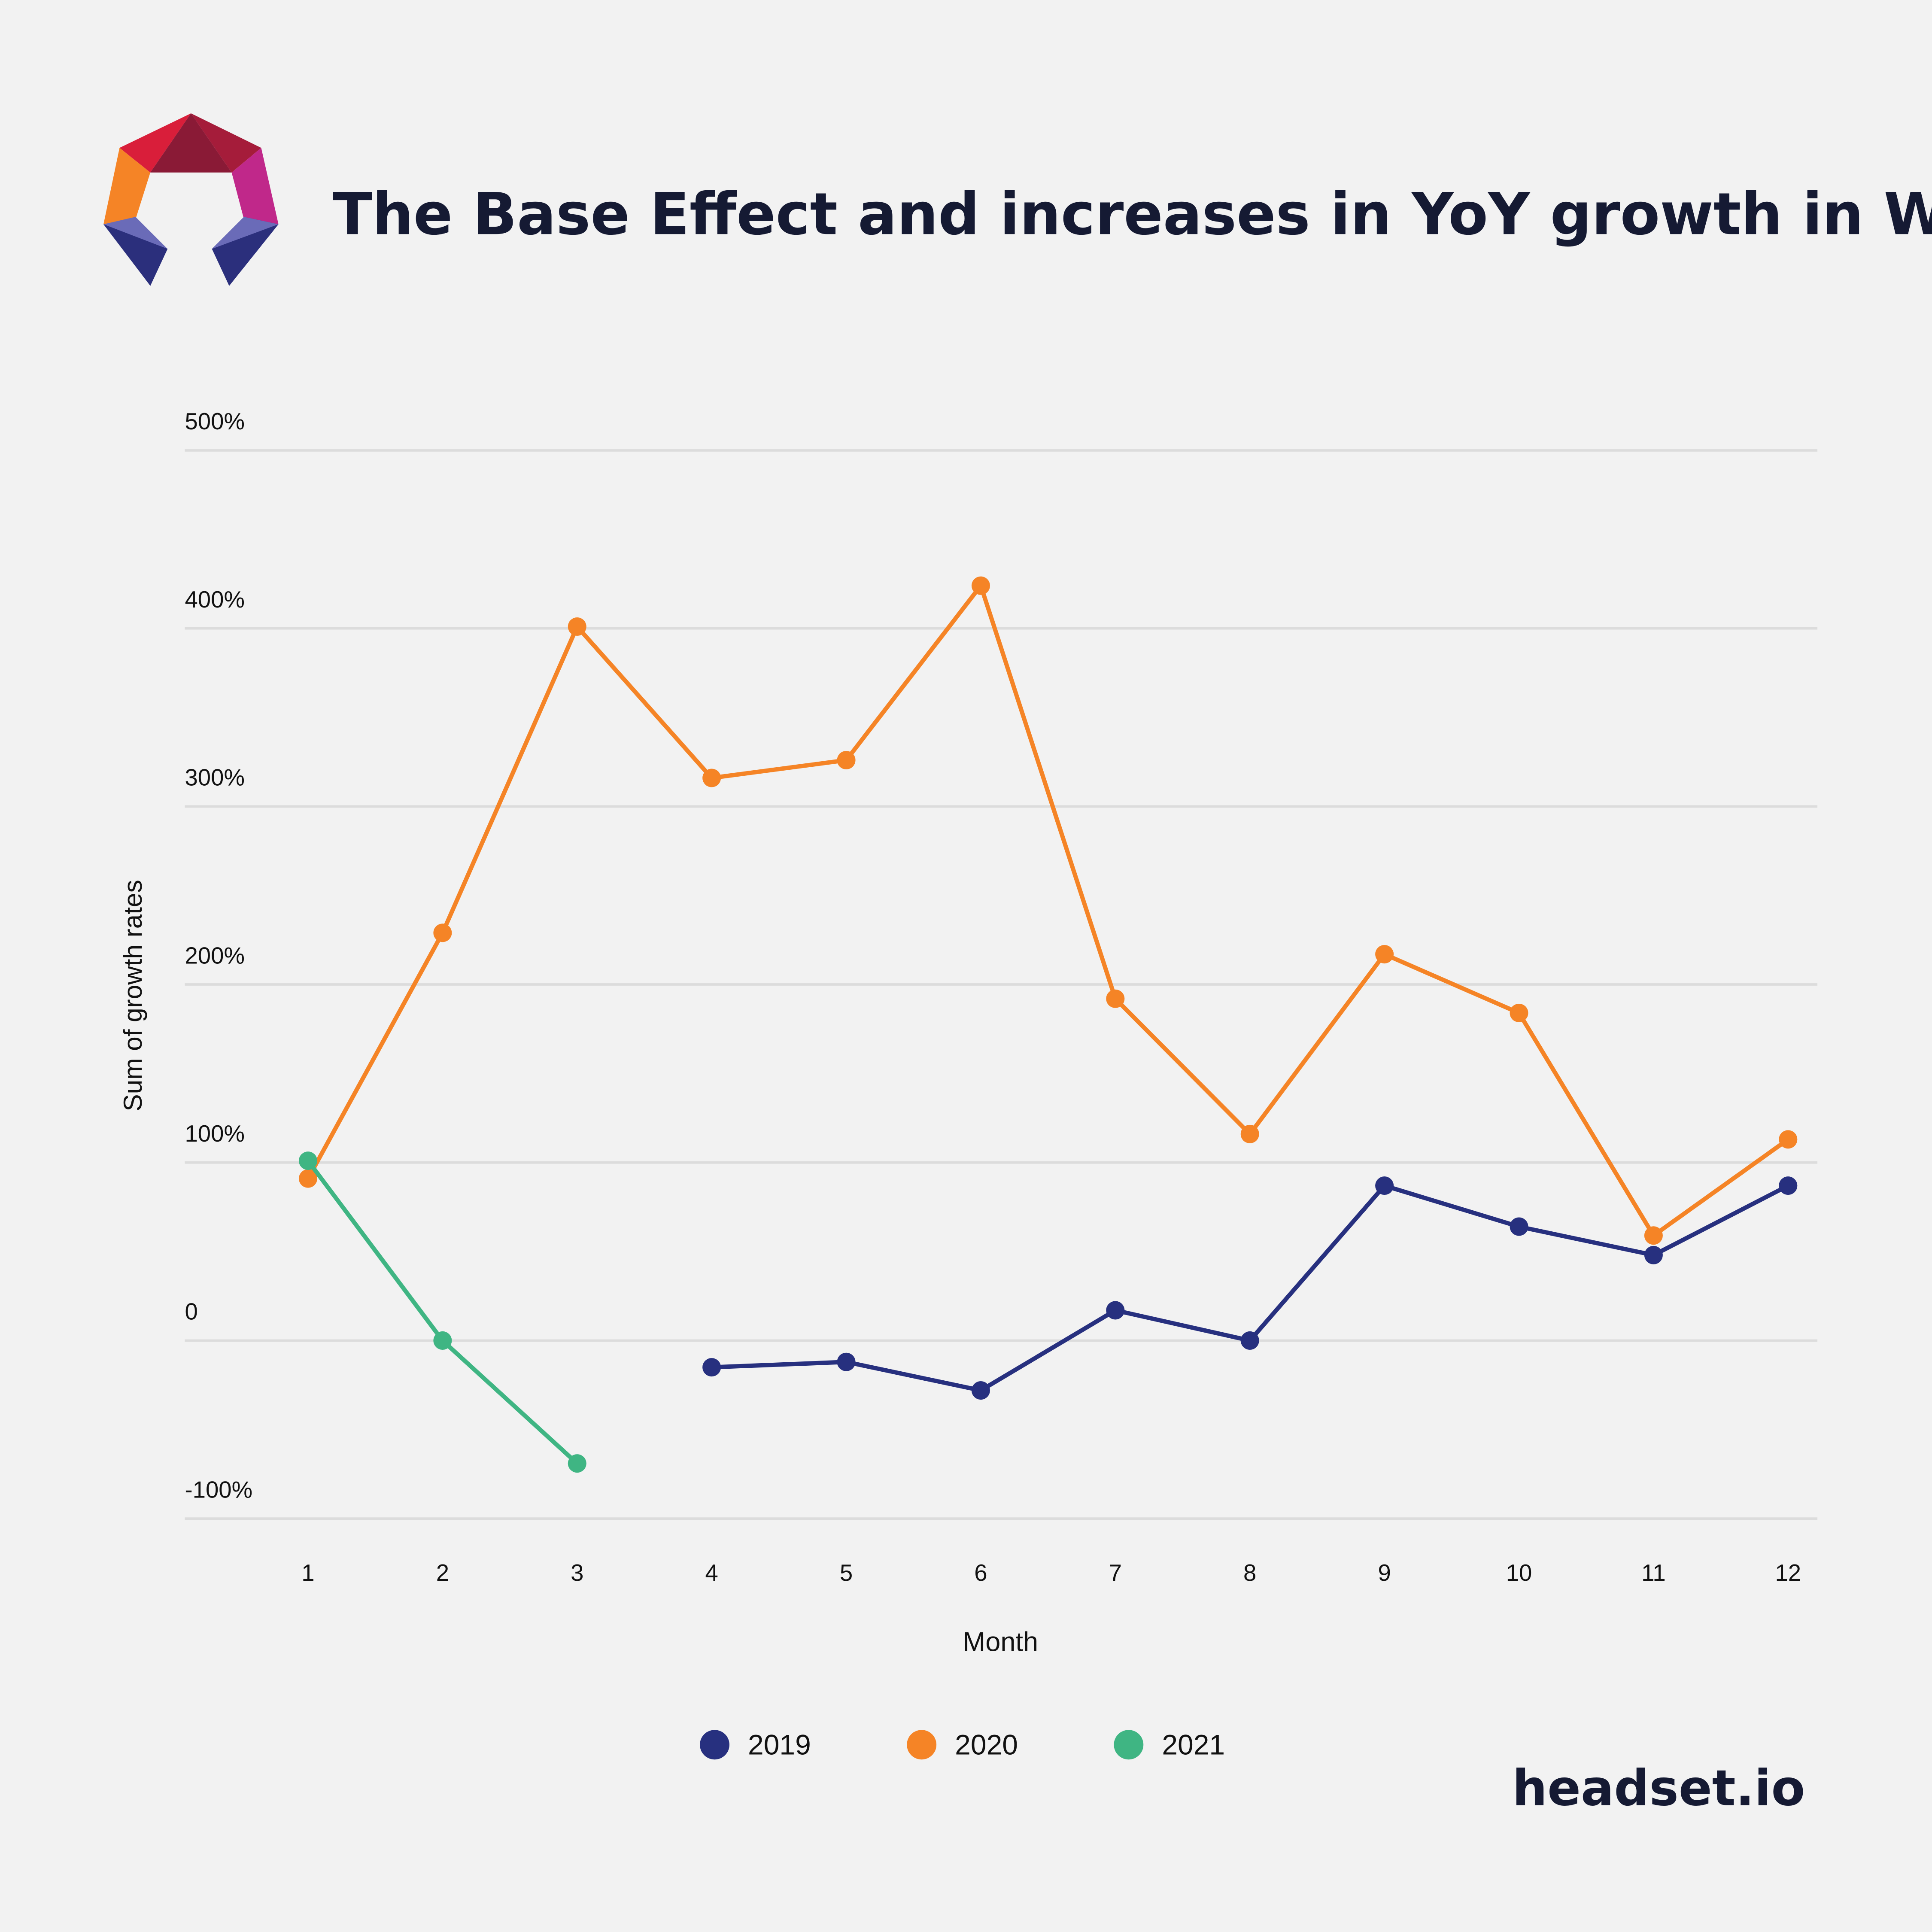 Image resolution: width=1932 pixels, height=1932 pixels. Describe the element at coordinates (1788, 1573) in the screenshot. I see `x-tick-label: 12` at that location.